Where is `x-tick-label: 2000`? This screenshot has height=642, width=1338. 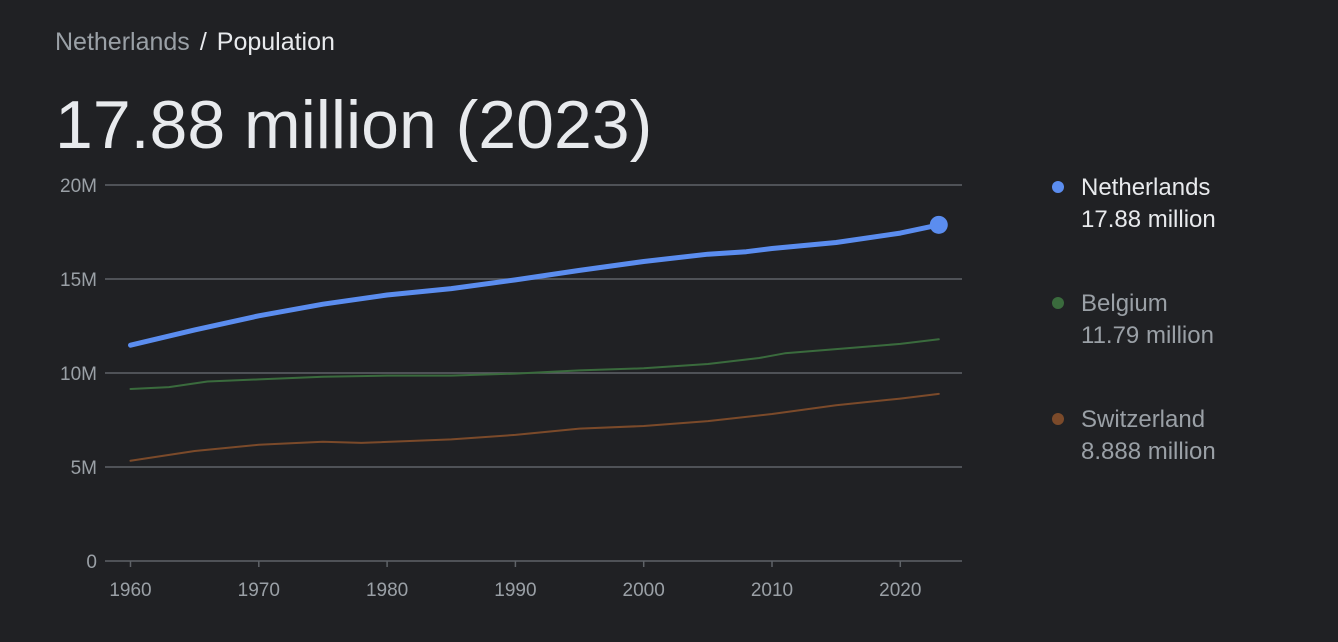 x-tick-label: 2000 is located at coordinates (644, 590).